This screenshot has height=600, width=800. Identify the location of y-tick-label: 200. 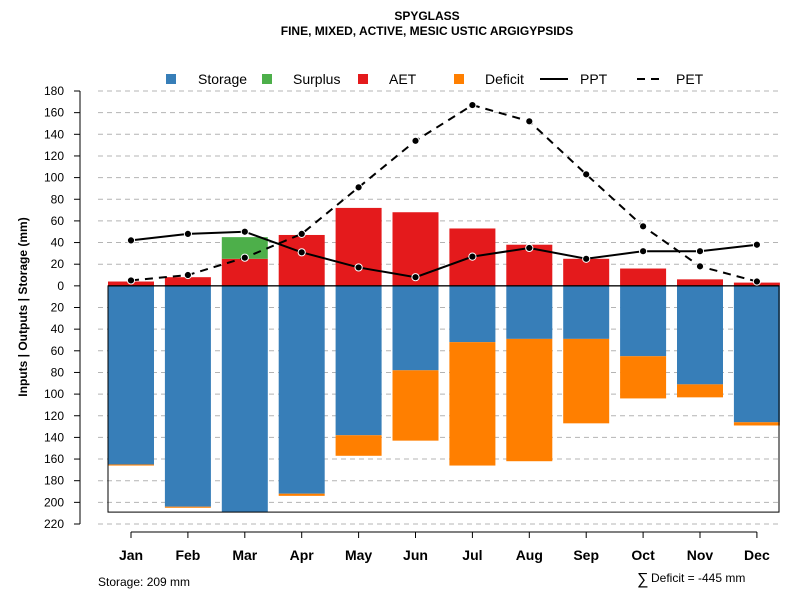
(54, 502).